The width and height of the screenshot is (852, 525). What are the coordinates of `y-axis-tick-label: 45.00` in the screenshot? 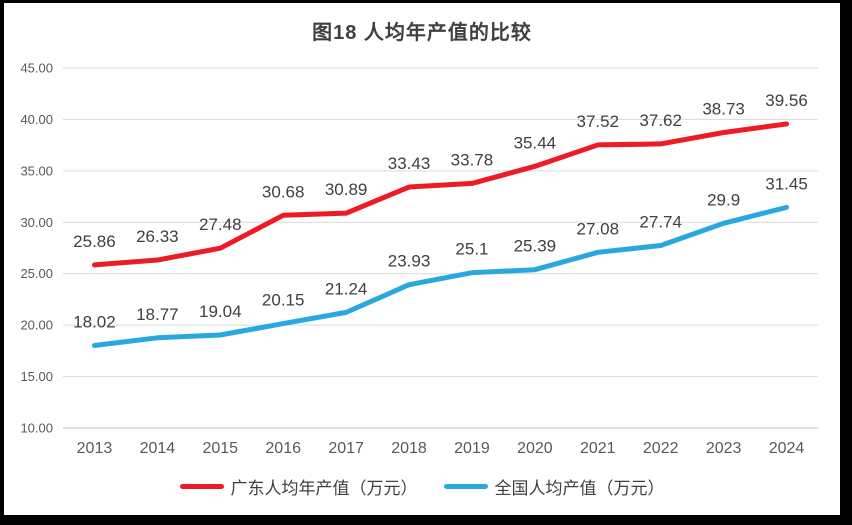 It's located at (36, 68).